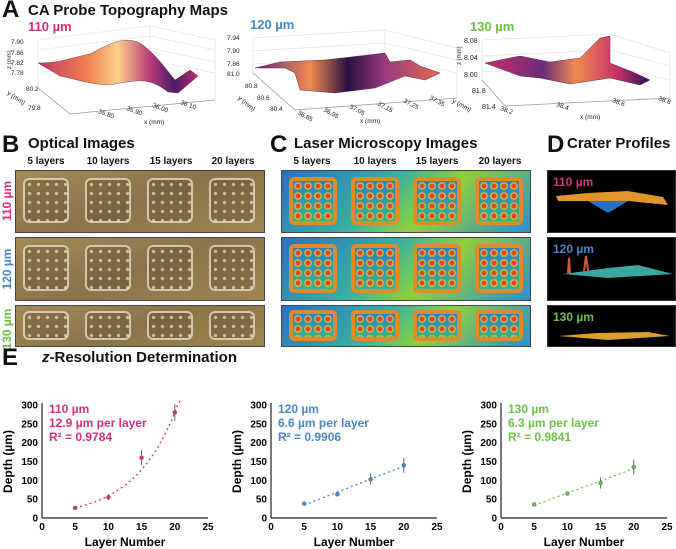 The height and width of the screenshot is (549, 676). What do you see at coordinates (233, 74) in the screenshot?
I see `z-tick: 81.0` at bounding box center [233, 74].